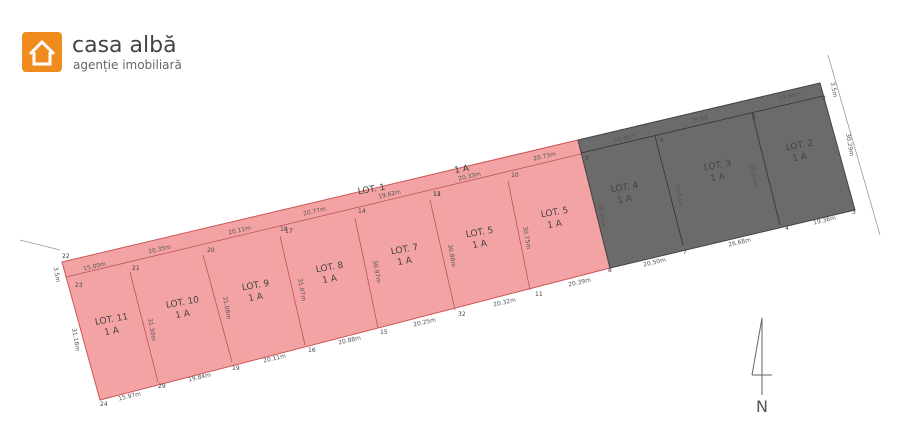  I want to click on point-number: 24, so click(104, 404).